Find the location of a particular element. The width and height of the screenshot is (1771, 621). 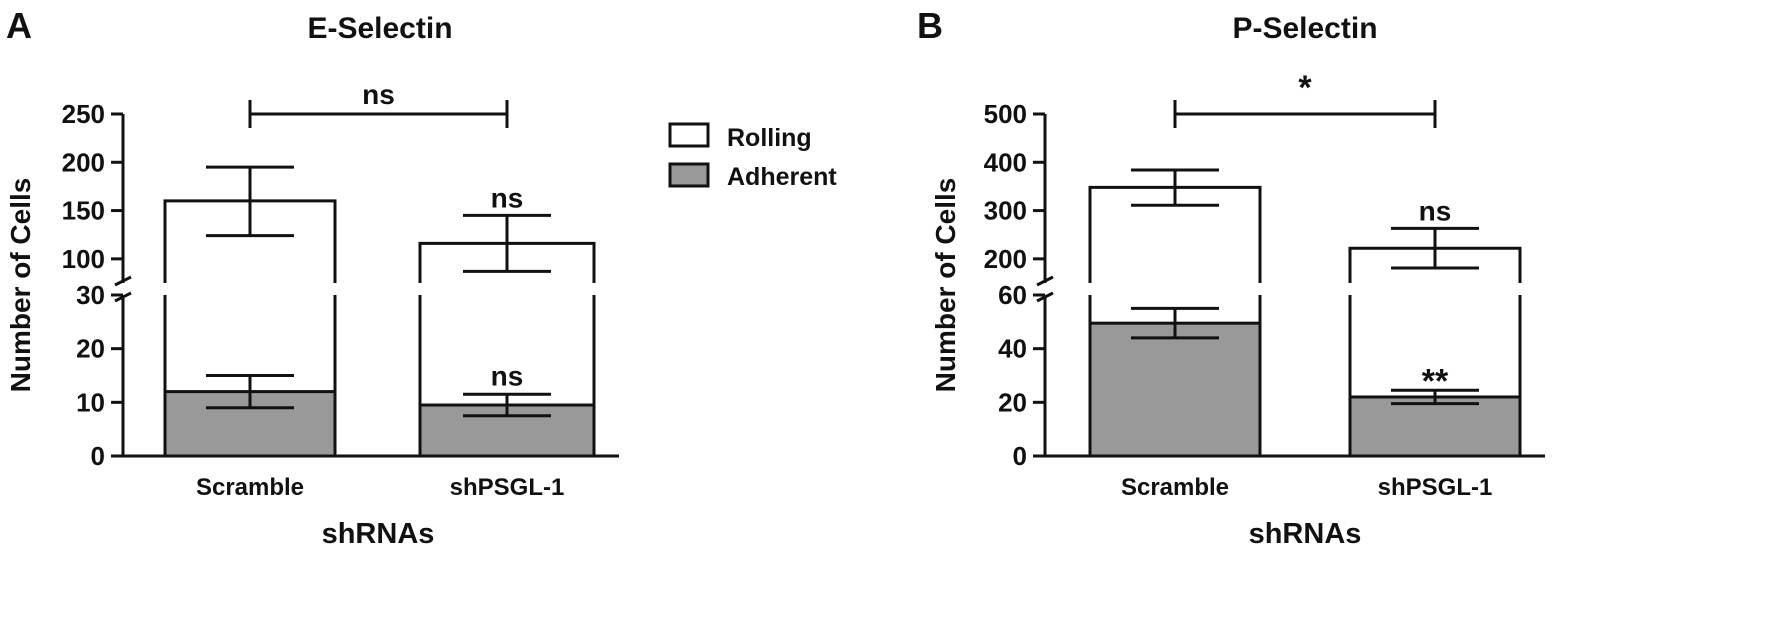

significance-adherent-shpsgl-1: ** is located at coordinates (1435, 381).